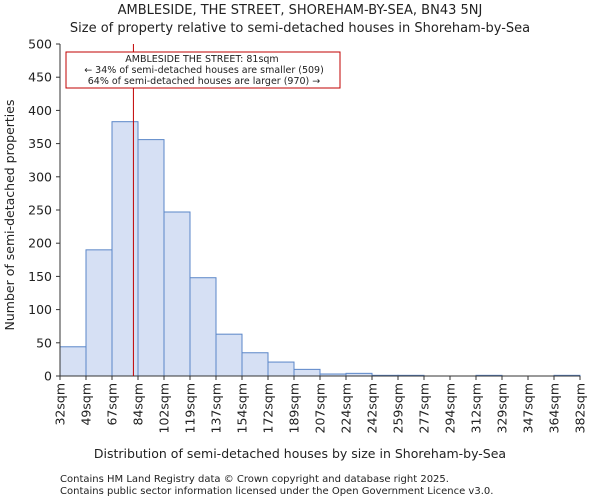 This screenshot has width=600, height=500. What do you see at coordinates (48, 376) in the screenshot?
I see `y-tick-label: 0` at bounding box center [48, 376].